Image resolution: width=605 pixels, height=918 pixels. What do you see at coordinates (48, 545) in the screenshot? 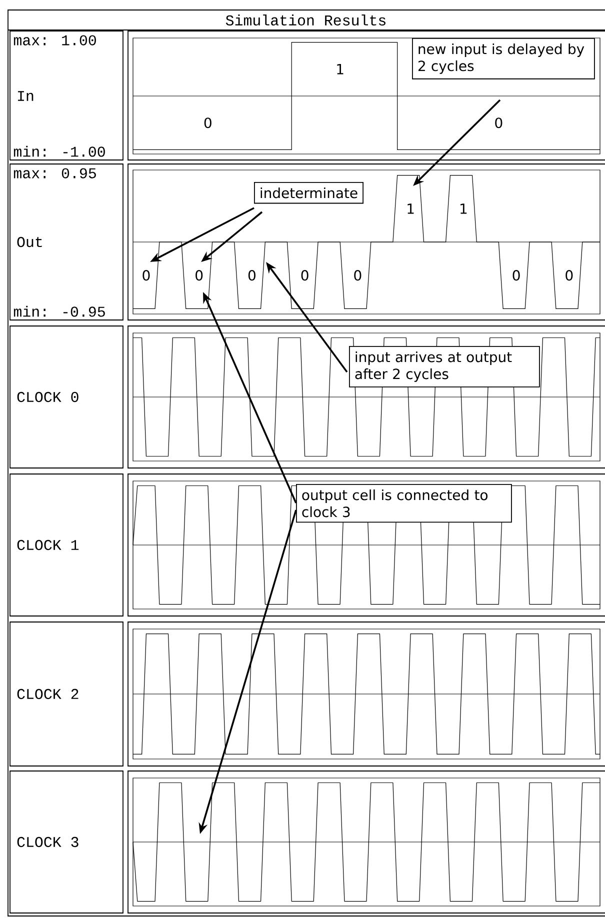
I see `y-axis-title: CLOCK 1` at bounding box center [48, 545].